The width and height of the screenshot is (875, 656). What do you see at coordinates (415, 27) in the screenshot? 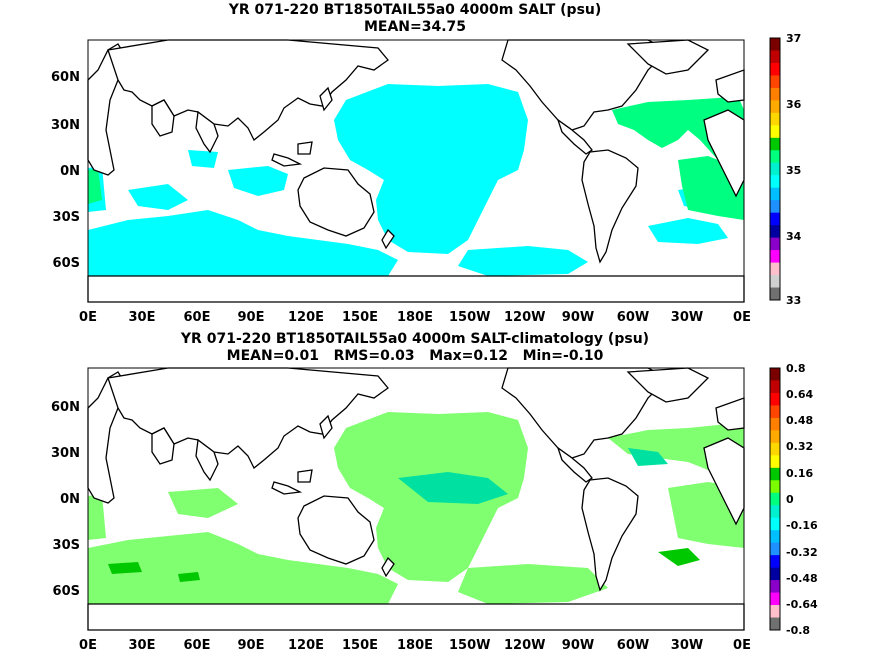
I see `panel1-subtitle: MEAN=34.75` at bounding box center [415, 27].